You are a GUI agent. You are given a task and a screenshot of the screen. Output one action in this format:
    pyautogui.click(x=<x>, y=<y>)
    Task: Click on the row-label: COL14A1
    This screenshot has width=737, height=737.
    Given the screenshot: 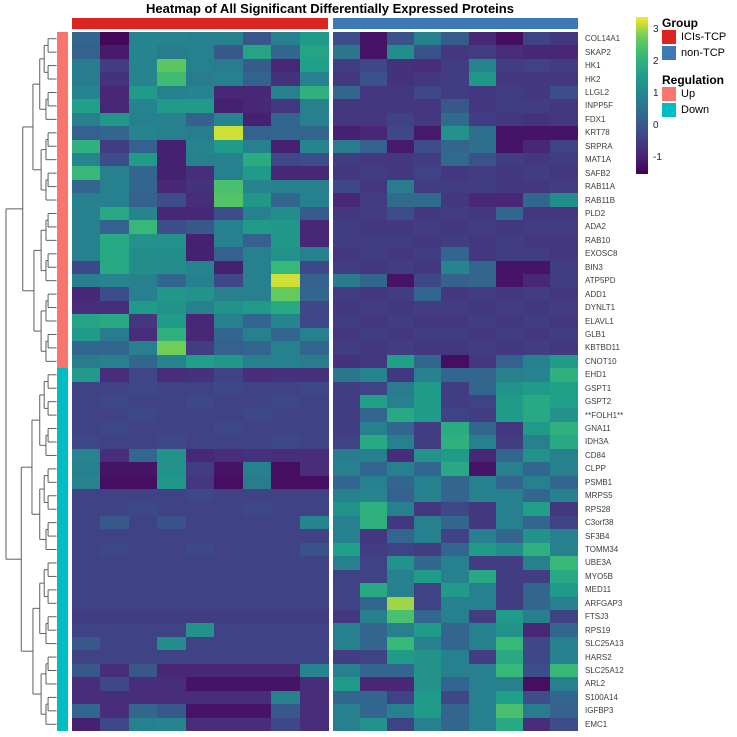 What is the action you would take?
    pyautogui.click(x=603, y=39)
    